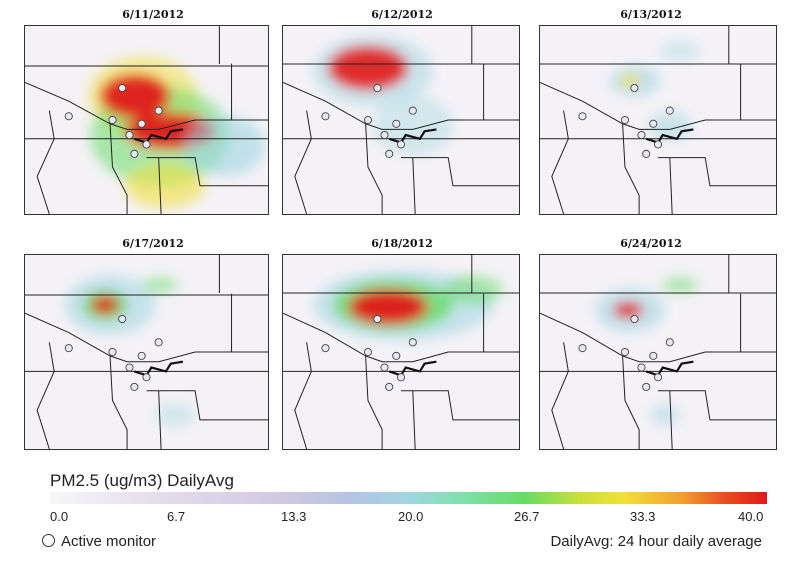 This screenshot has width=802, height=572. What do you see at coordinates (643, 516) in the screenshot?
I see `colorbar-tick: 33.3` at bounding box center [643, 516].